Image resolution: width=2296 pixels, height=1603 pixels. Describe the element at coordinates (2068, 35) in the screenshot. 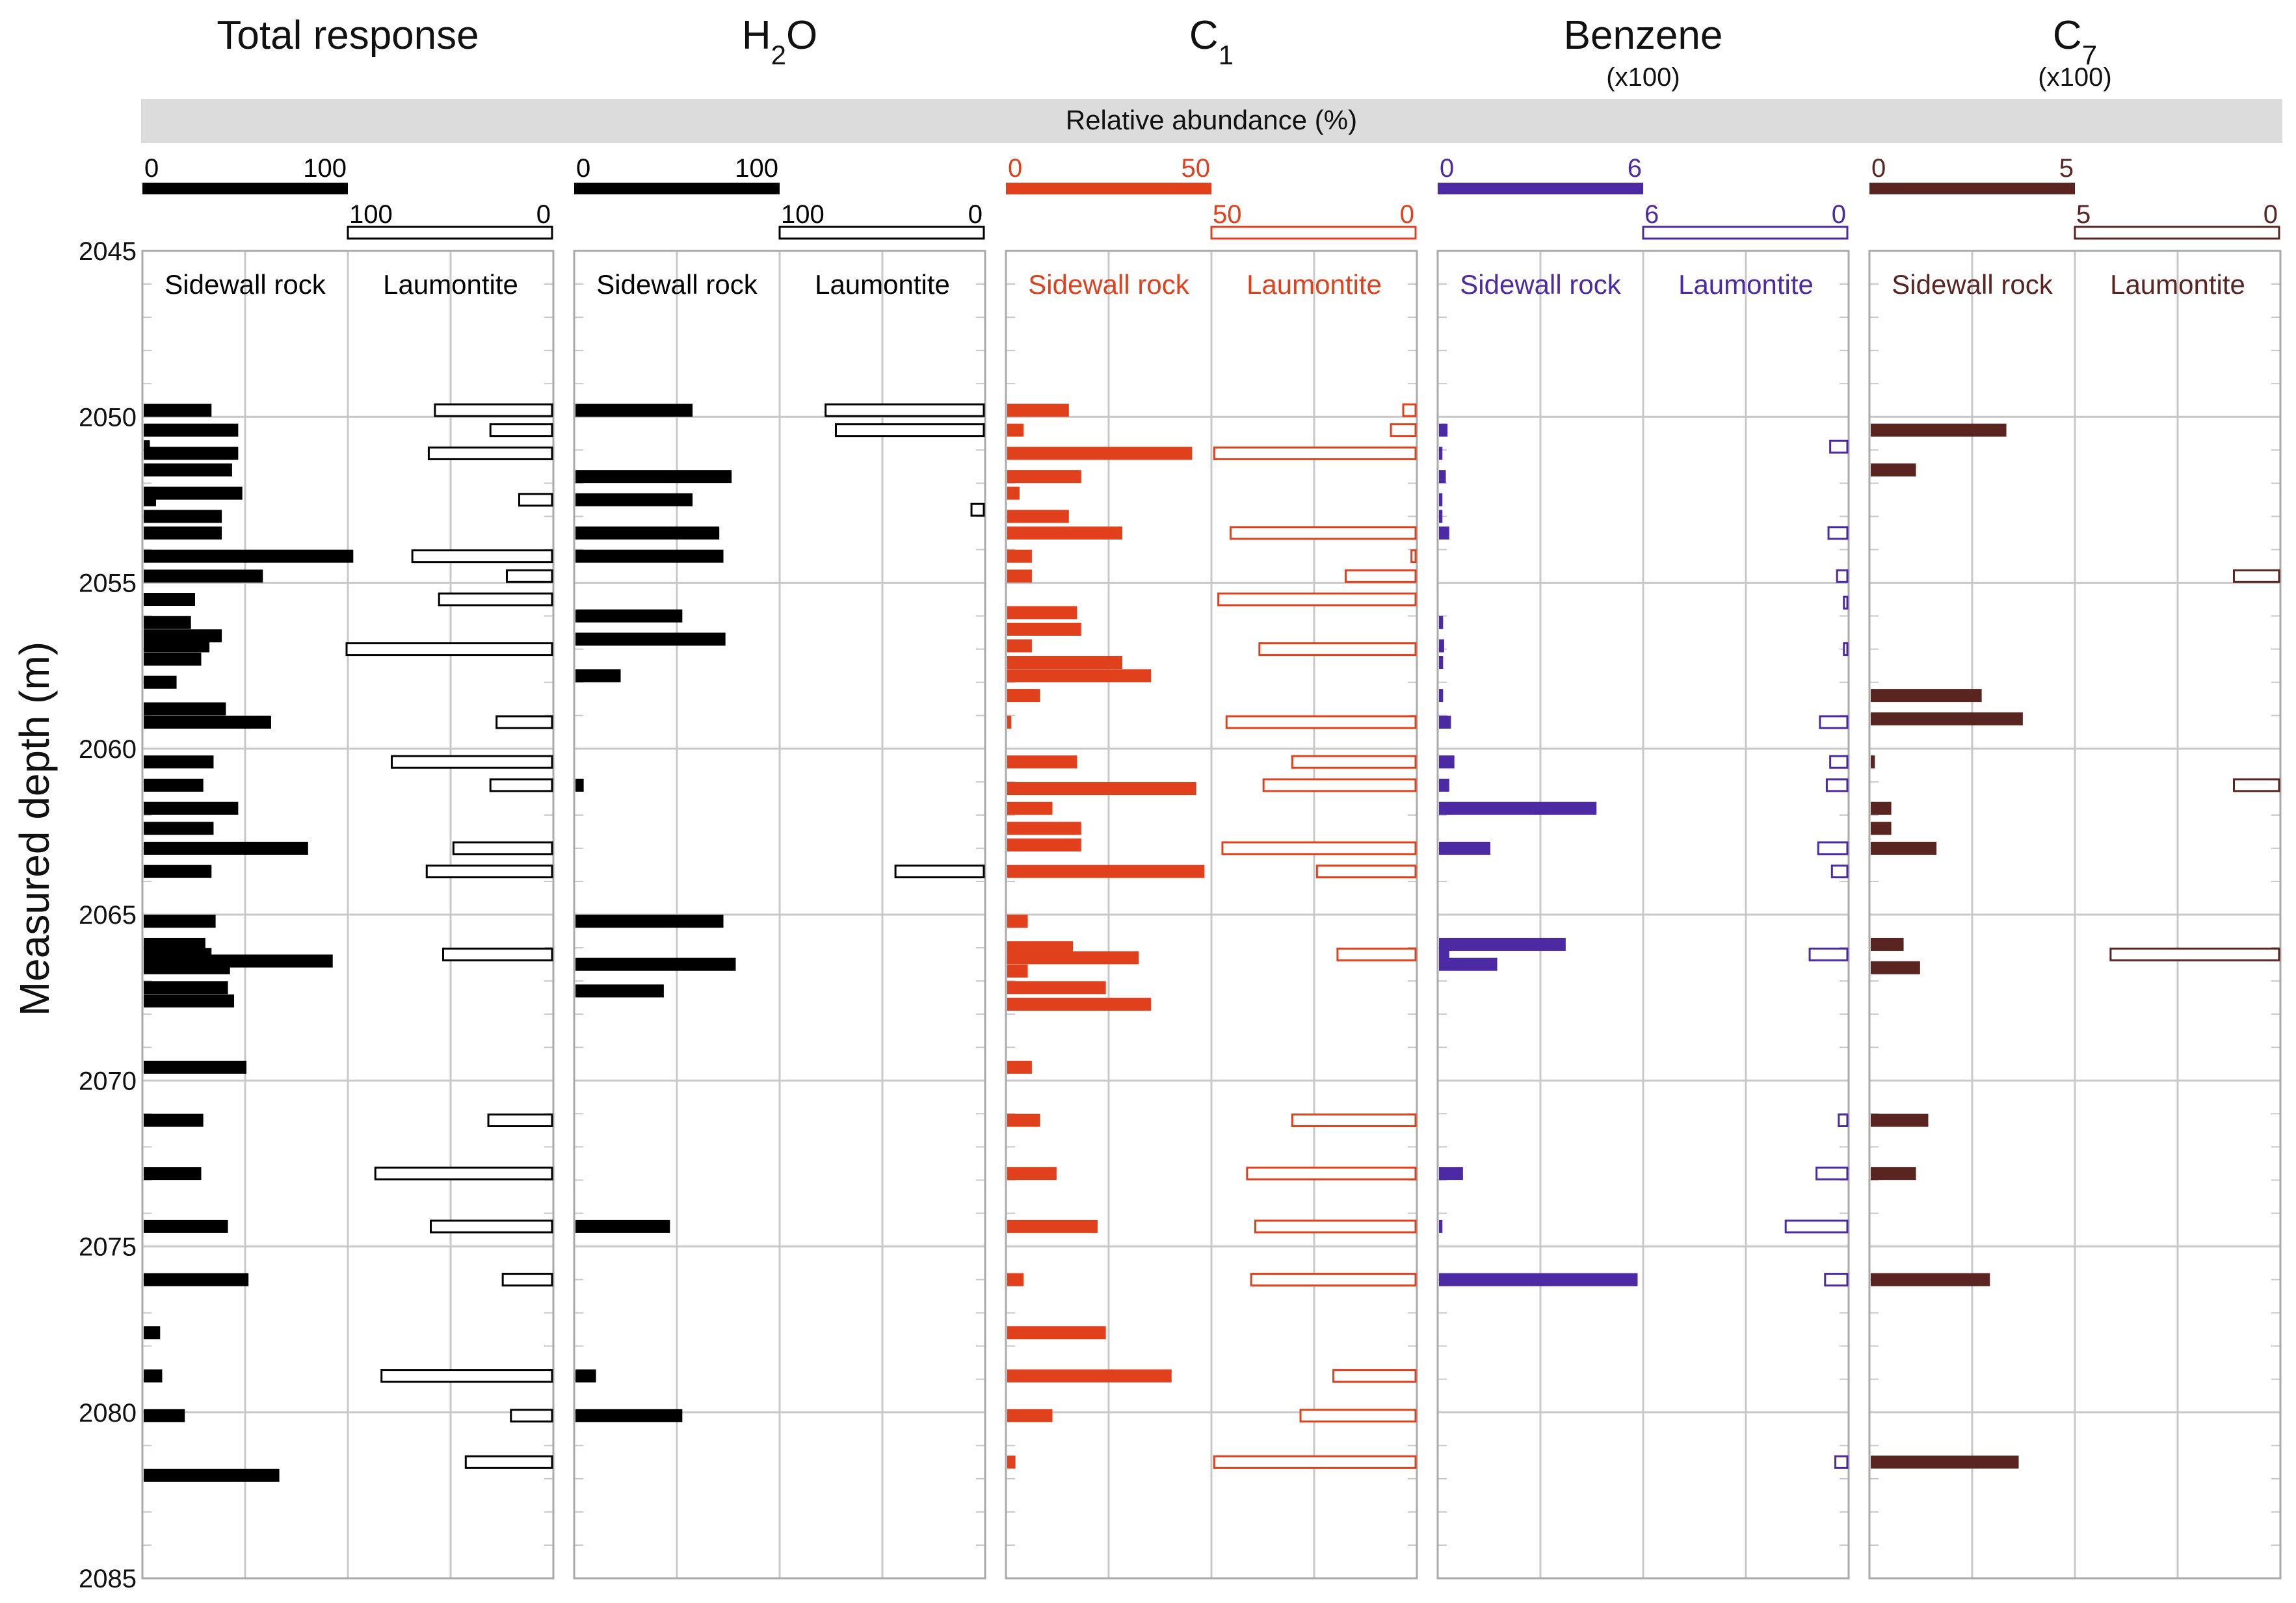

I see `panel-title-text: C` at that location.